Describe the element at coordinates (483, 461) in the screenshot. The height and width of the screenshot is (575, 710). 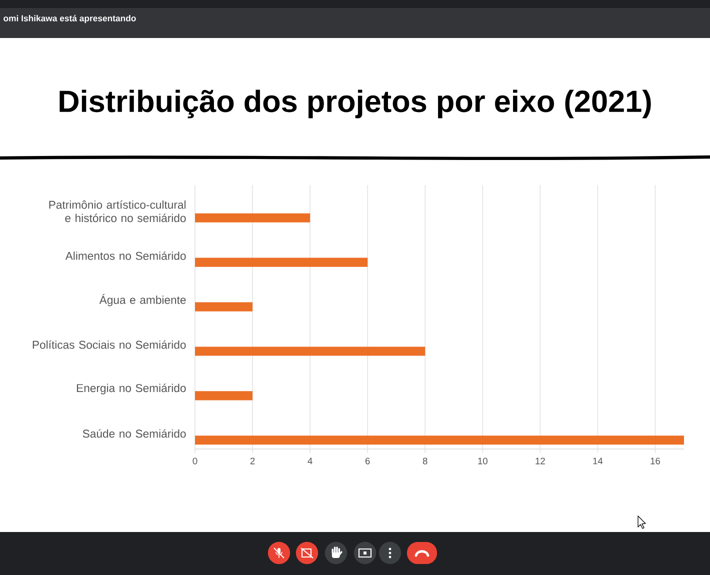
I see `x-tick-label: 10` at that location.